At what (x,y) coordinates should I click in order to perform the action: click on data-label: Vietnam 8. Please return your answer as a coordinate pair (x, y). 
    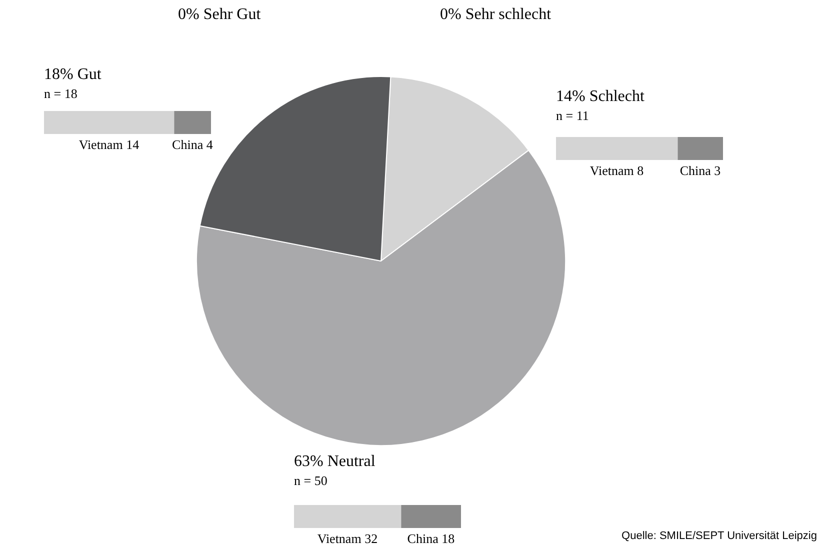
    Looking at the image, I should click on (617, 170).